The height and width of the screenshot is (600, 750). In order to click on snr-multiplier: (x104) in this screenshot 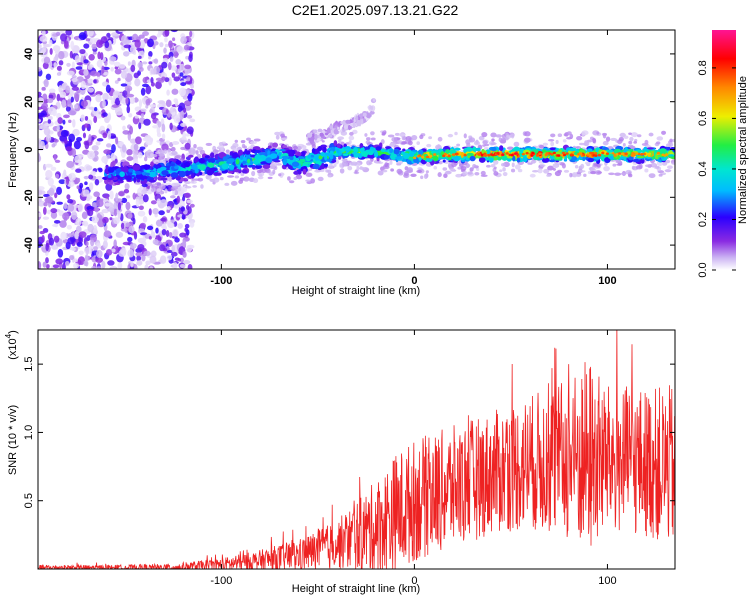, I will do `click(11, 345)`.